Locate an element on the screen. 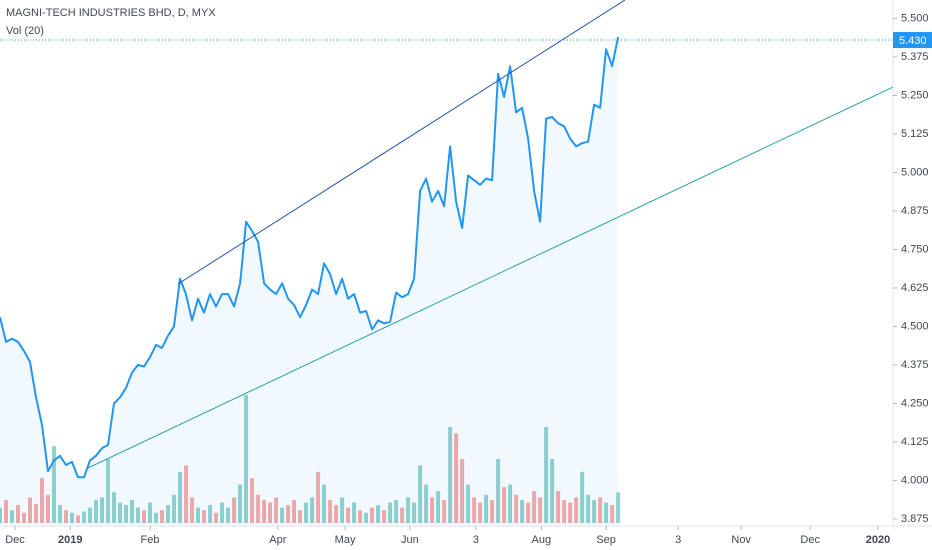 The image size is (932, 550). last-price-box is located at coordinates (912, 40).